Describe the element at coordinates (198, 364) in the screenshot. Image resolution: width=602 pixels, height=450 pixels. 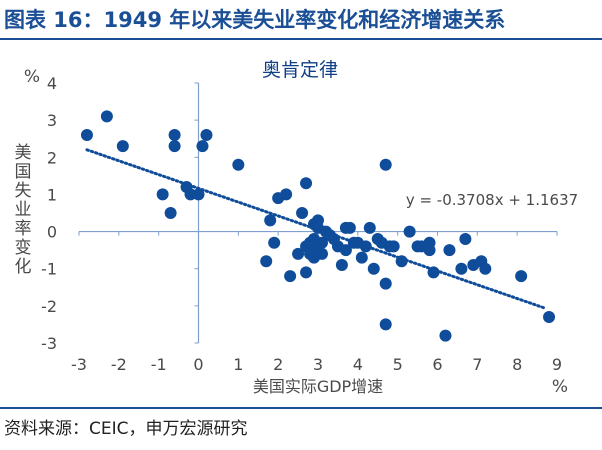
I see `x-tick-label: 0` at that location.